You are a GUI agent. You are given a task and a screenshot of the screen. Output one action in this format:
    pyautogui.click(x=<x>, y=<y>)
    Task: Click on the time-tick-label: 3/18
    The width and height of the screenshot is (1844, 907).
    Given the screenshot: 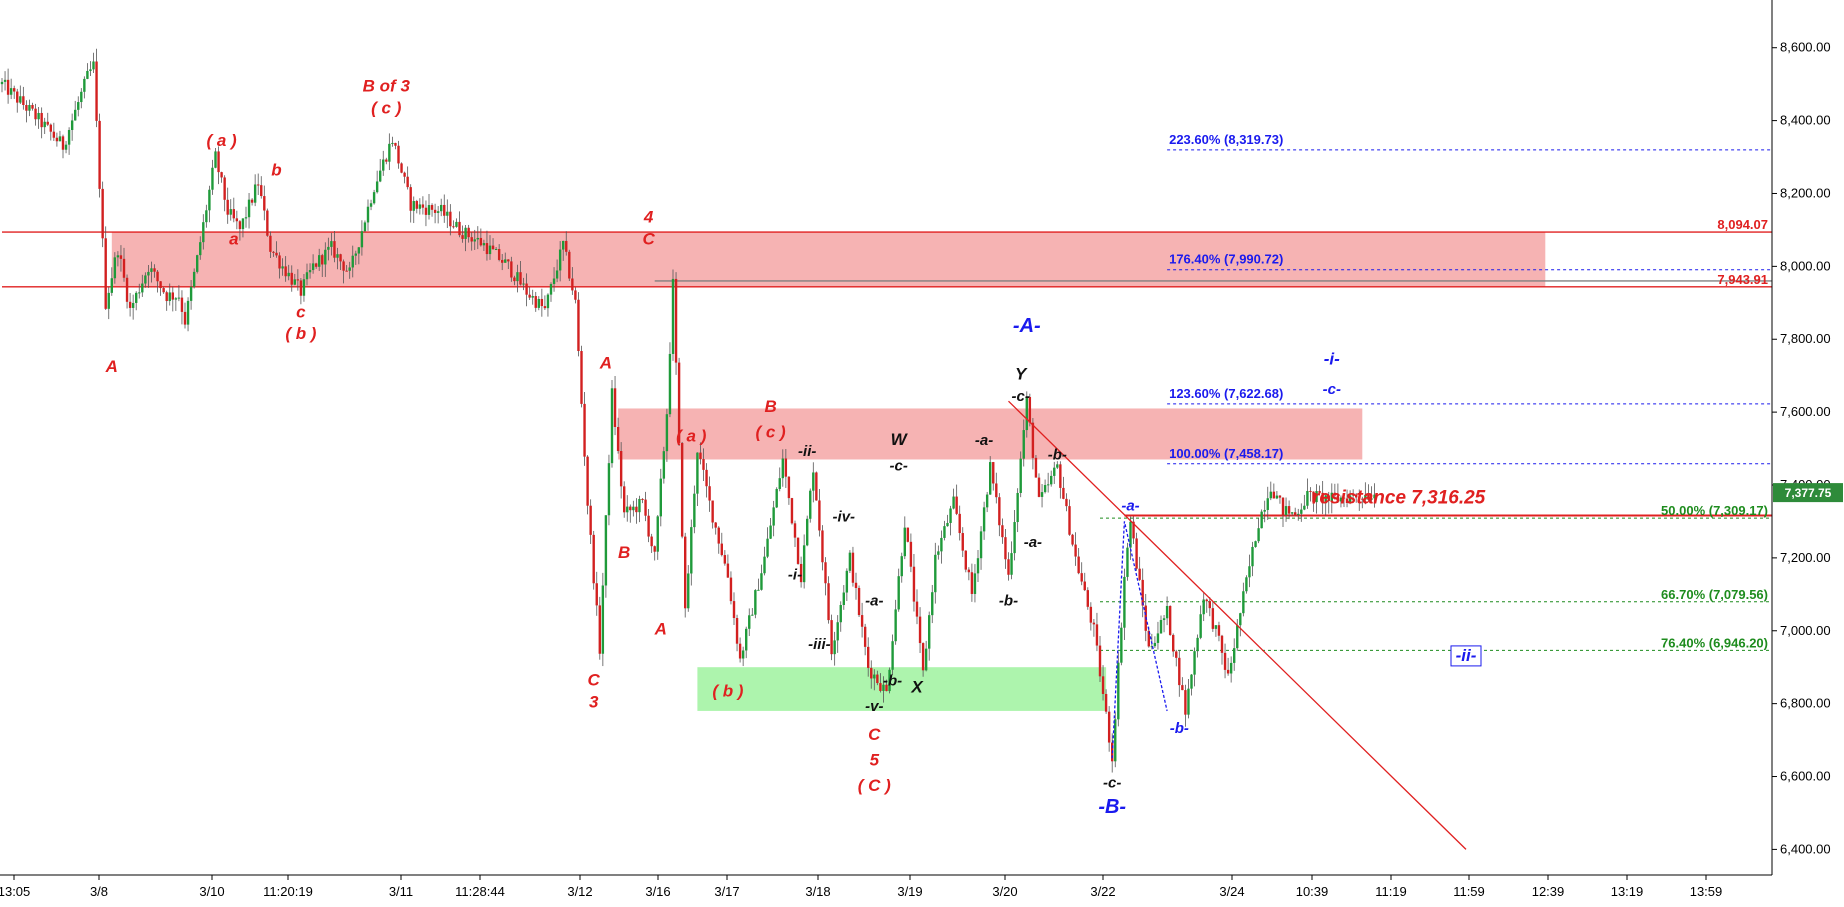 What is the action you would take?
    pyautogui.click(x=817, y=891)
    